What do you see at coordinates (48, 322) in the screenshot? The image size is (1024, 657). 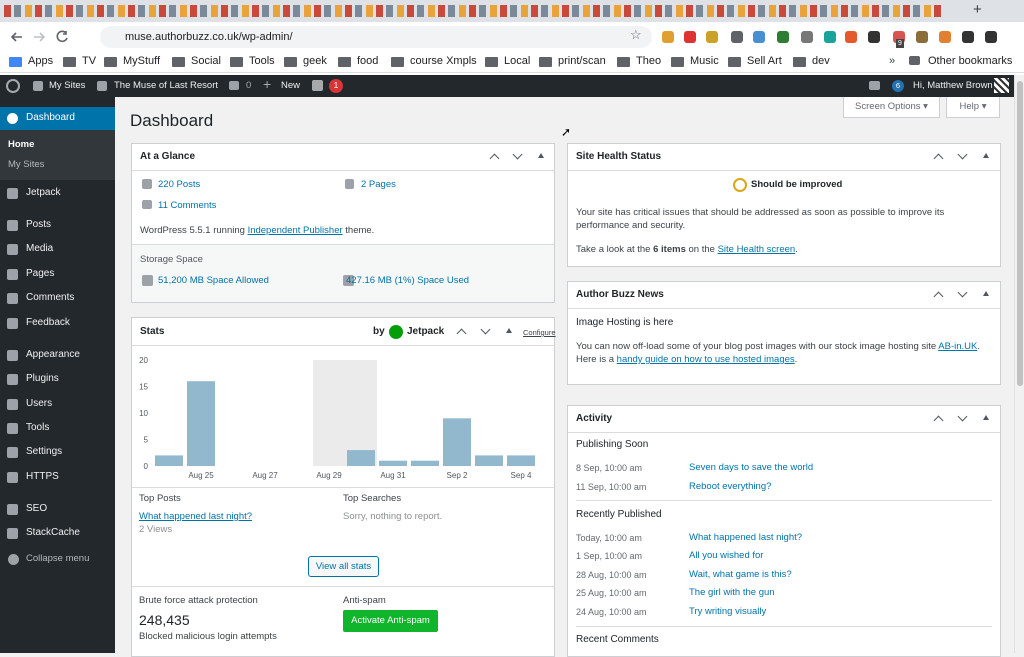 I see `menu-item: Feedback` at bounding box center [48, 322].